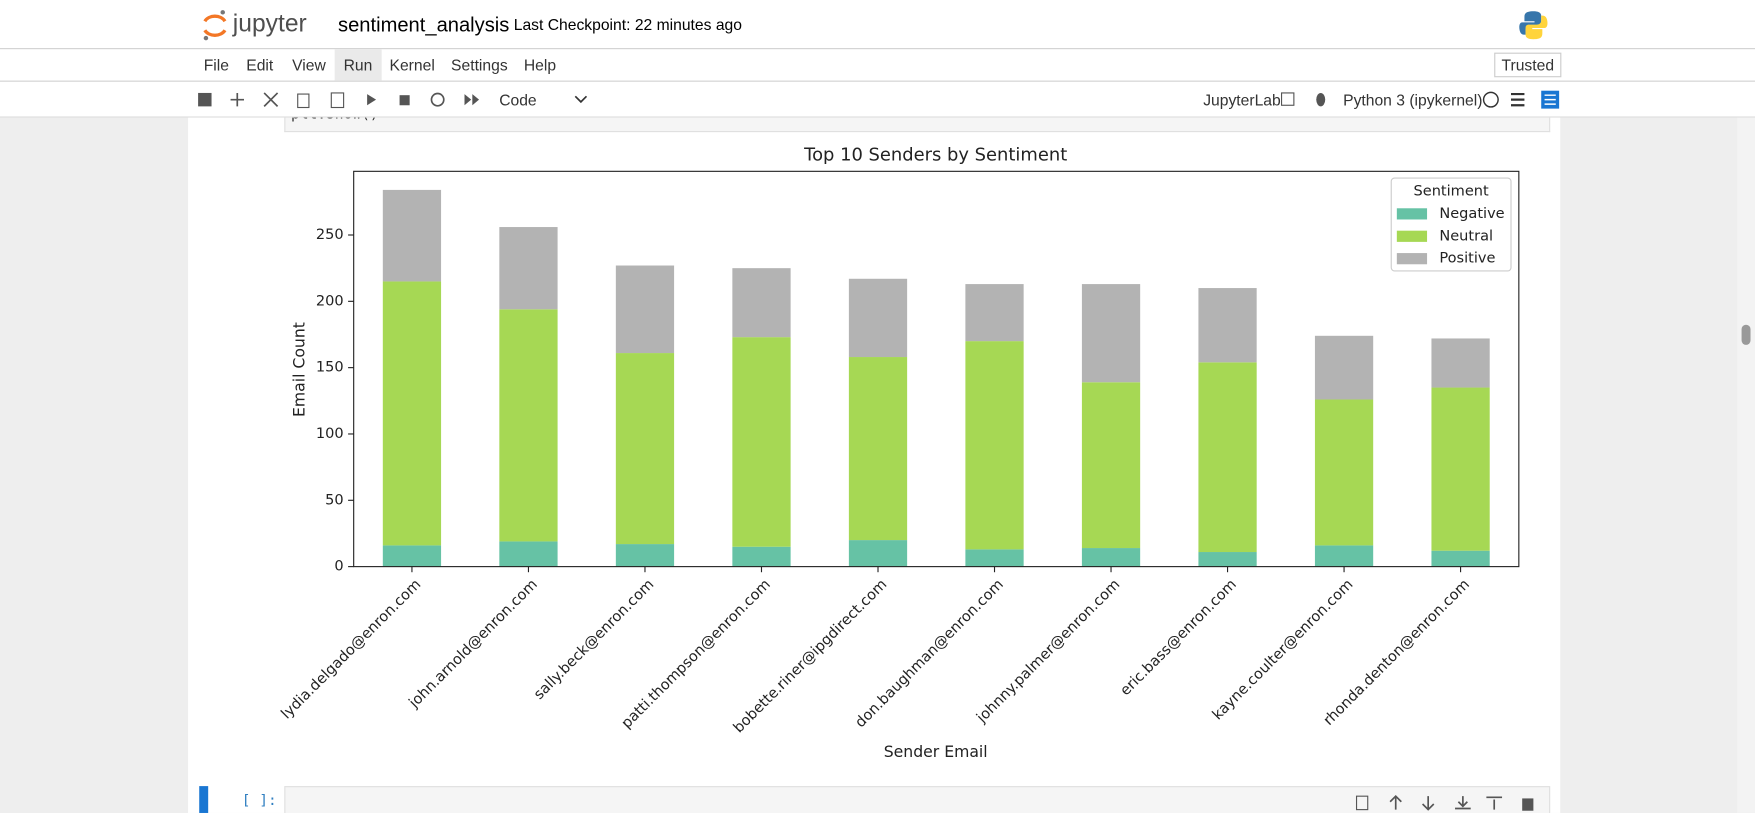 This screenshot has height=813, width=1755. Describe the element at coordinates (309, 64) in the screenshot. I see `menu-item: View` at that location.